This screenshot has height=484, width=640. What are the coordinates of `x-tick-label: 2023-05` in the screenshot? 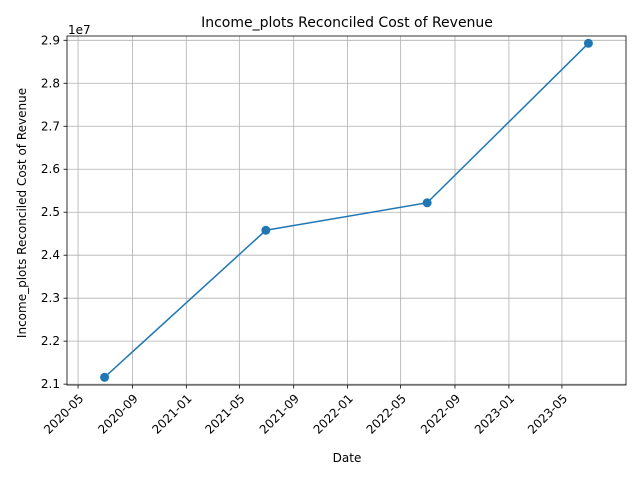 It's located at (547, 413).